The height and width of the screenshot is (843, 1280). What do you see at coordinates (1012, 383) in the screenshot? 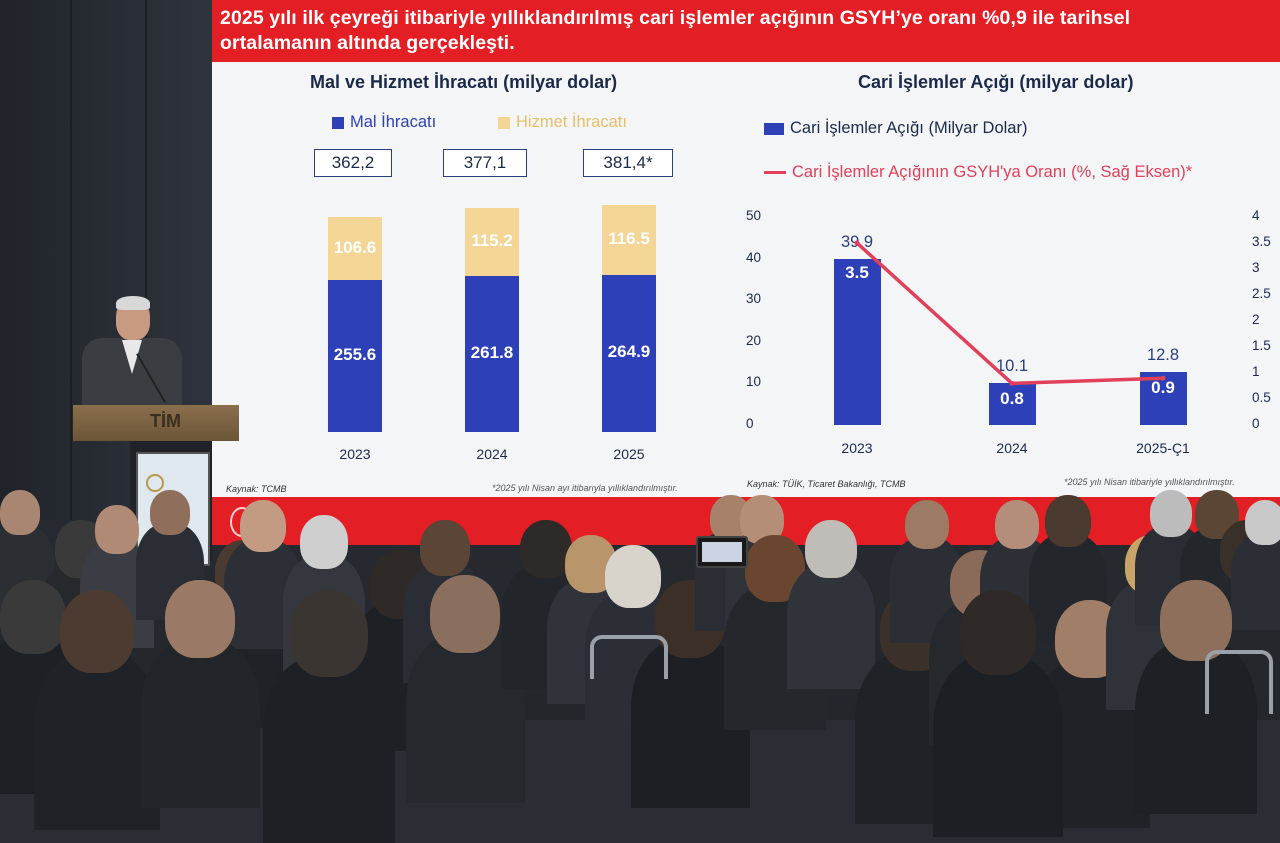
I see `gsyh-ratio-point-2024` at bounding box center [1012, 383].